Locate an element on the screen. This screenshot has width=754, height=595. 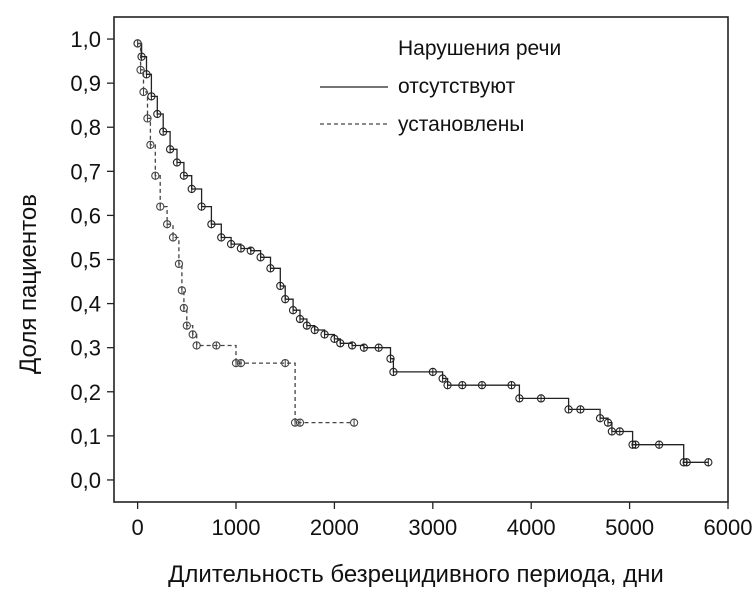
legend-label-present: установлены is located at coordinates (461, 124).